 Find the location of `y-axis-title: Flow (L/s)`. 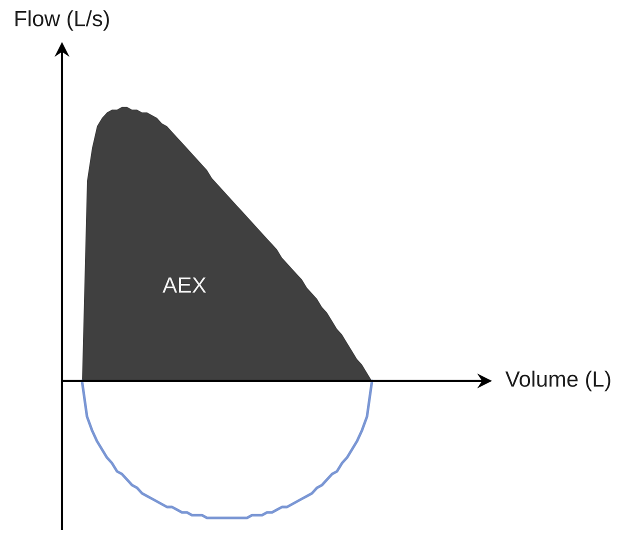

y-axis-title: Flow (L/s) is located at coordinates (62, 20).